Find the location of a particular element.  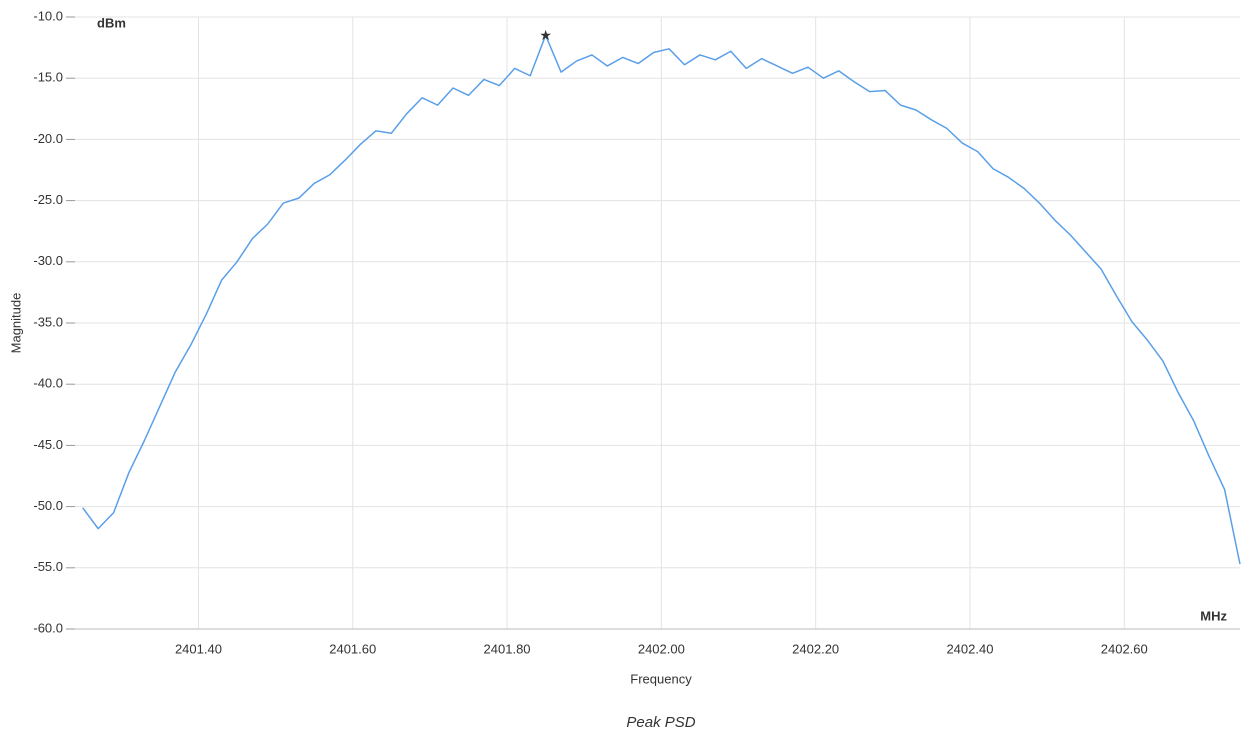

y-tick-label: -50.0 is located at coordinates (48, 505).